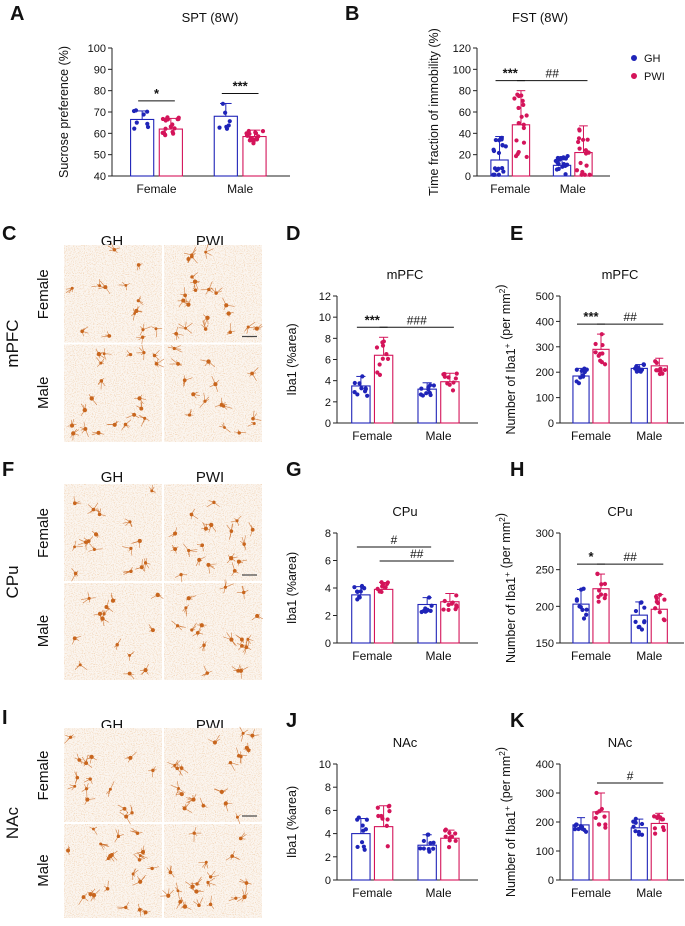 The width and height of the screenshot is (685, 926). Describe the element at coordinates (450, 859) in the screenshot. I see `bar-pwi-male` at that location.